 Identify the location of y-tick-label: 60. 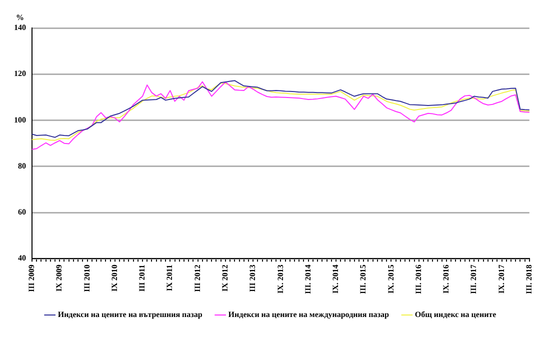
(22, 212).